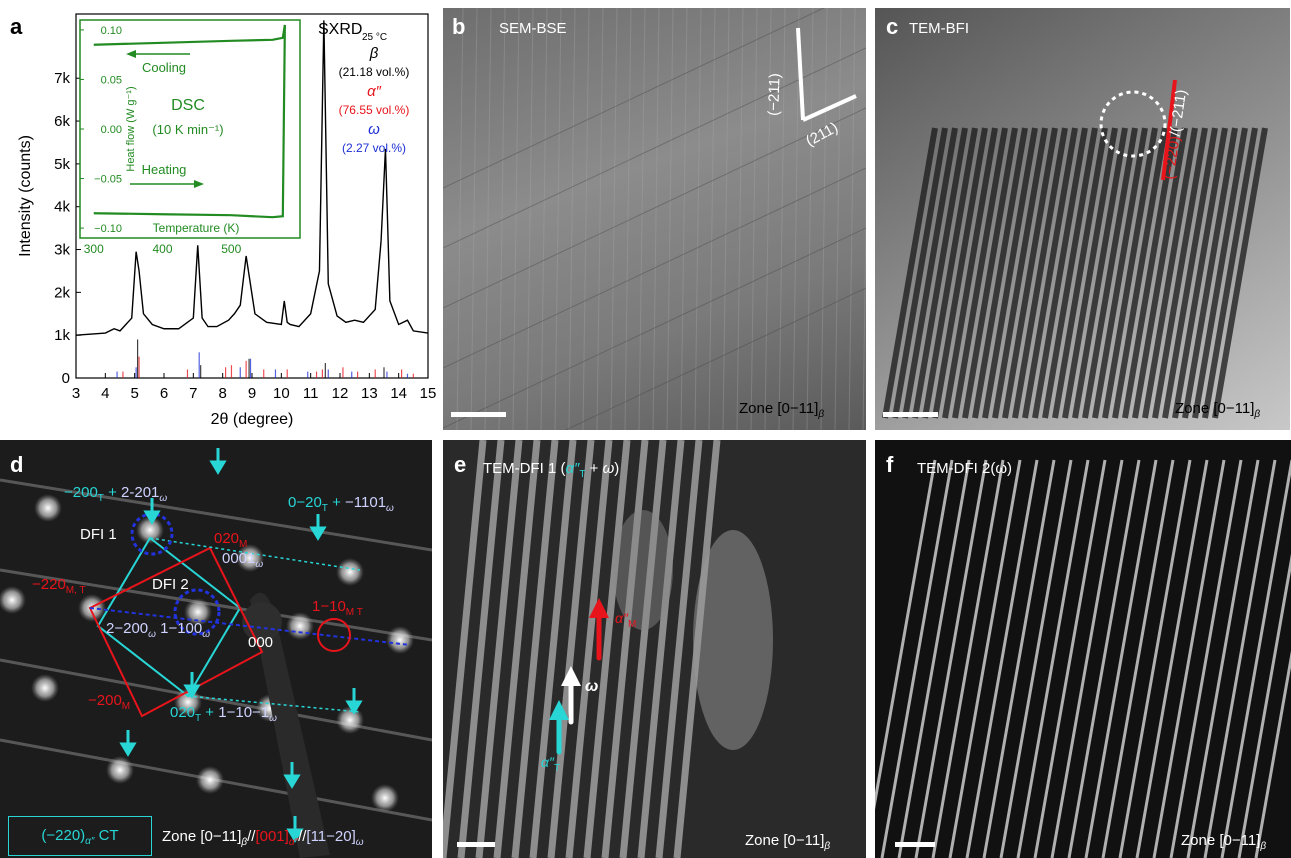 The width and height of the screenshot is (1291, 858). What do you see at coordinates (374, 148) in the screenshot?
I see `phase-fraction: (2.27 vol.%)` at bounding box center [374, 148].